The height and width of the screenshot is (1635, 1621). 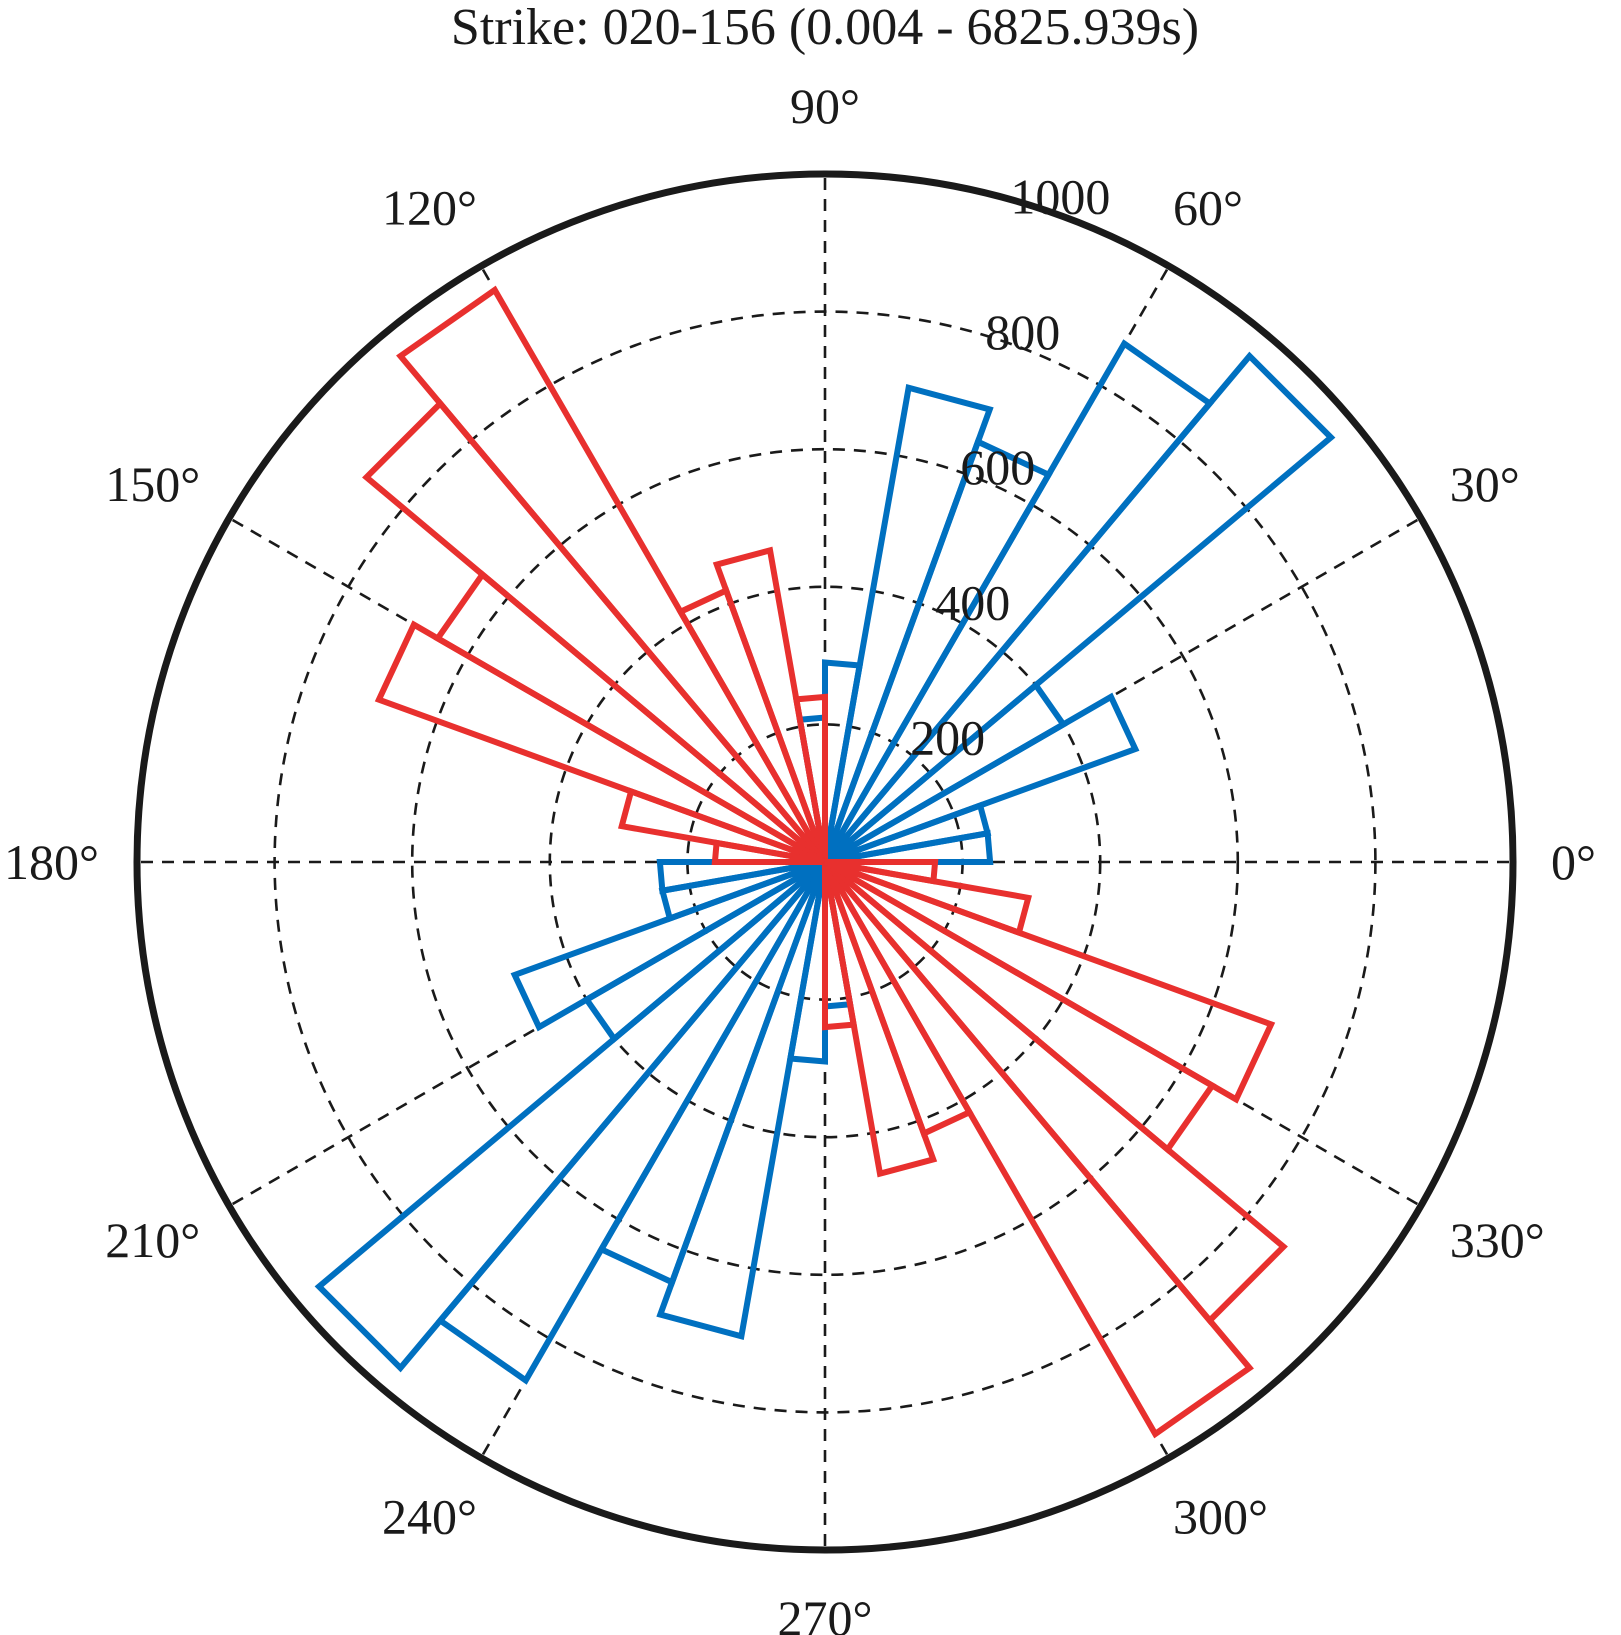 I want to click on angular-tick-label-0: 0°, so click(x=1573, y=862).